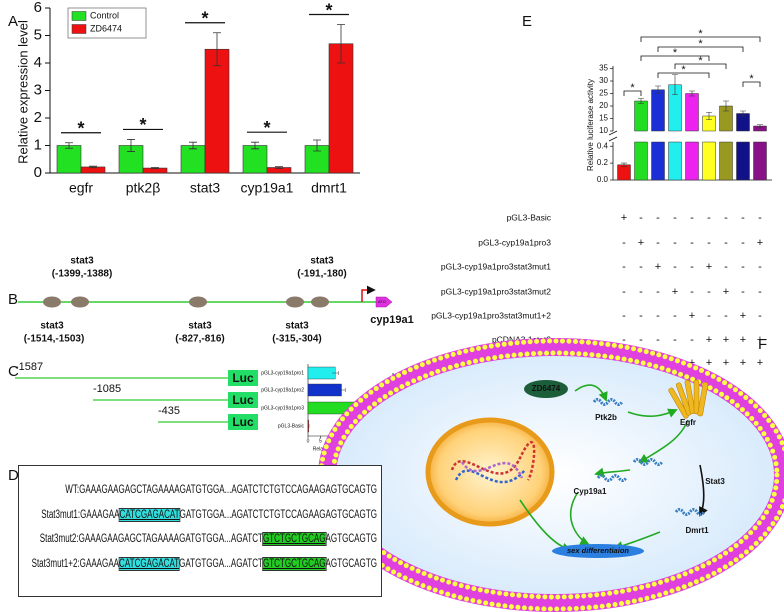 This screenshot has width=784, height=612. Describe the element at coordinates (329, 188) in the screenshot. I see `x-tick-label: dmrt1` at that location.